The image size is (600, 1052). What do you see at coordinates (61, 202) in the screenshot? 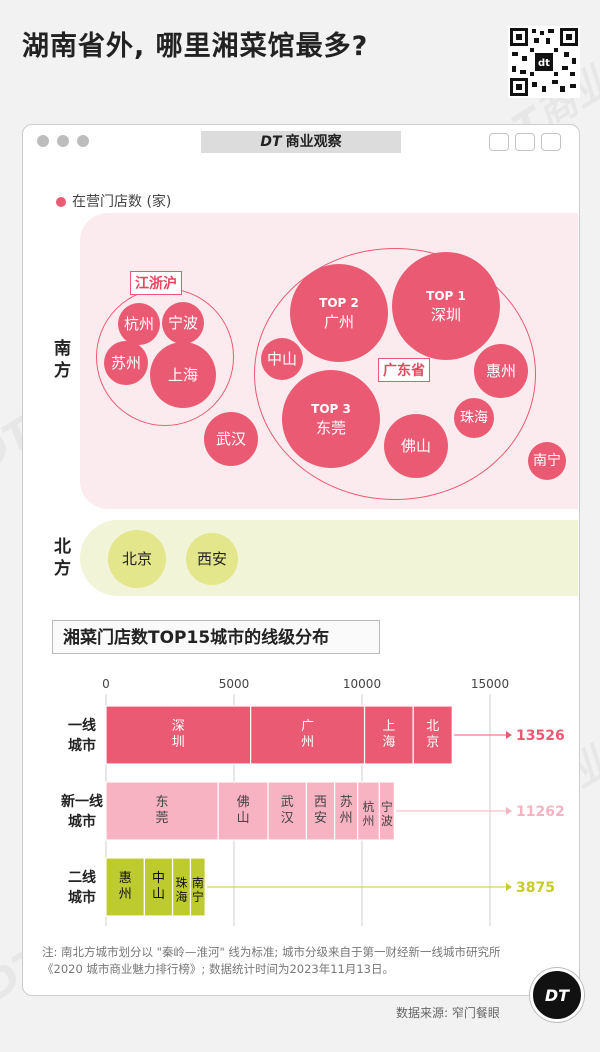
I see `legend-dot-icon` at bounding box center [61, 202].